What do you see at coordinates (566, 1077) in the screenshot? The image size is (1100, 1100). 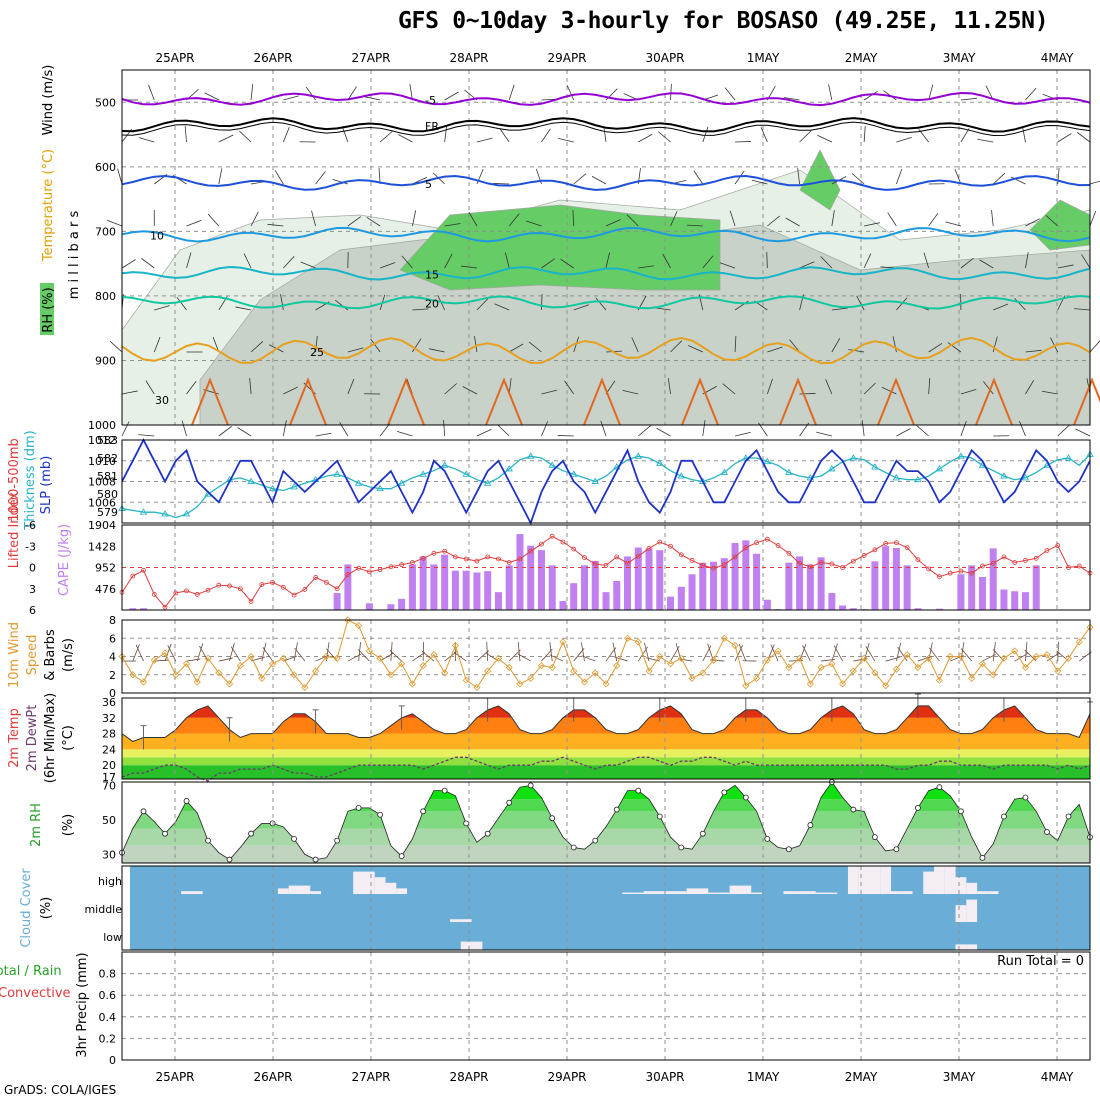 I see `date-label-bottom: 29APR` at bounding box center [566, 1077].